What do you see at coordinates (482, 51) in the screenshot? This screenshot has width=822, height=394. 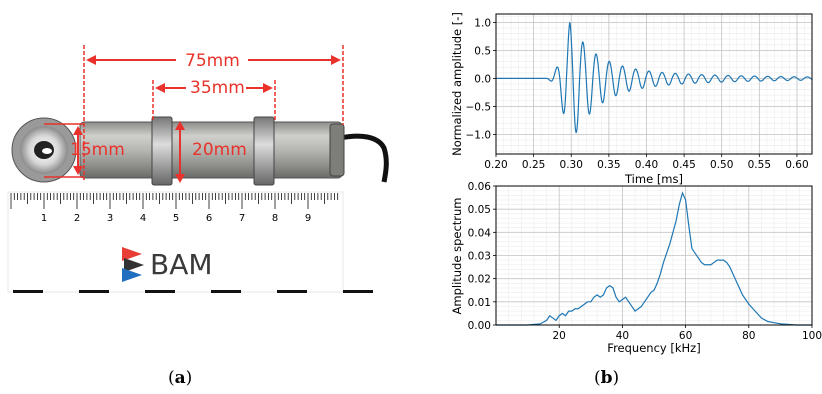 I see `y-tick-label: 0.5` at bounding box center [482, 51].